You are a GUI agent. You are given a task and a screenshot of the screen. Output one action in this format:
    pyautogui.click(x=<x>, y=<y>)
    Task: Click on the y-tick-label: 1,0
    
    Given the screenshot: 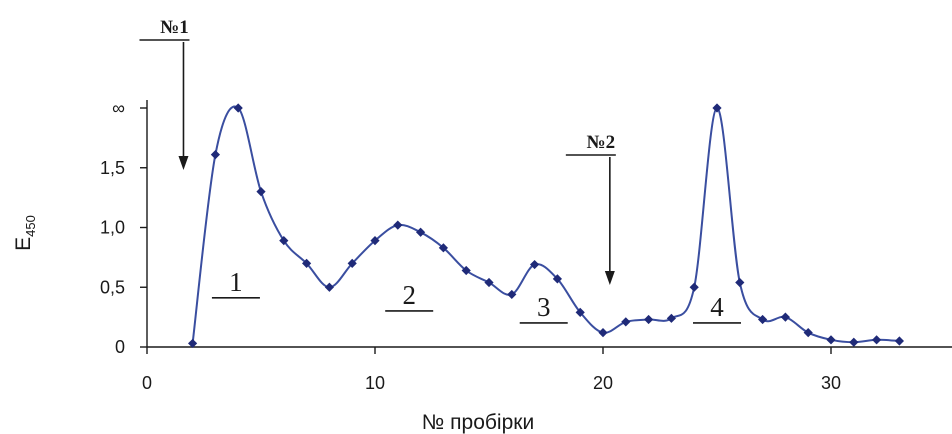 What is the action you would take?
    pyautogui.click(x=112, y=228)
    